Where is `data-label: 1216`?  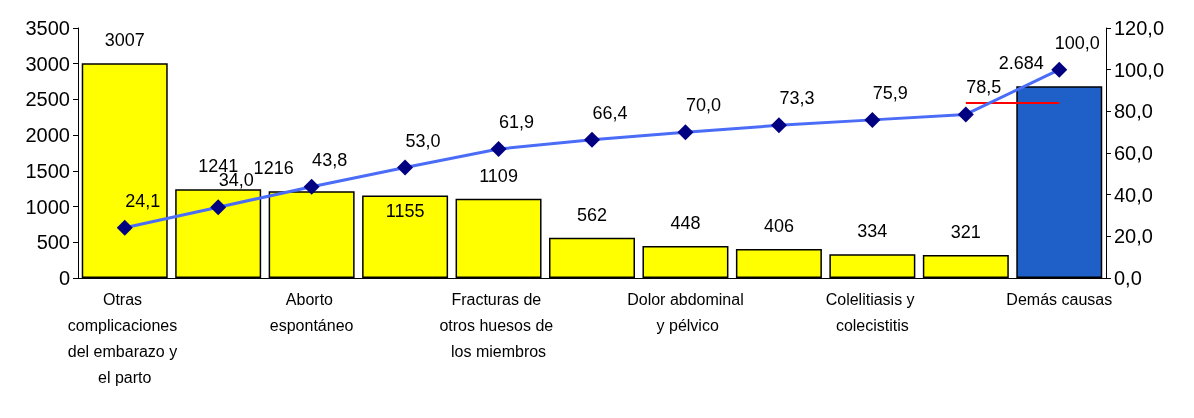
data-label: 1216 is located at coordinates (273, 168).